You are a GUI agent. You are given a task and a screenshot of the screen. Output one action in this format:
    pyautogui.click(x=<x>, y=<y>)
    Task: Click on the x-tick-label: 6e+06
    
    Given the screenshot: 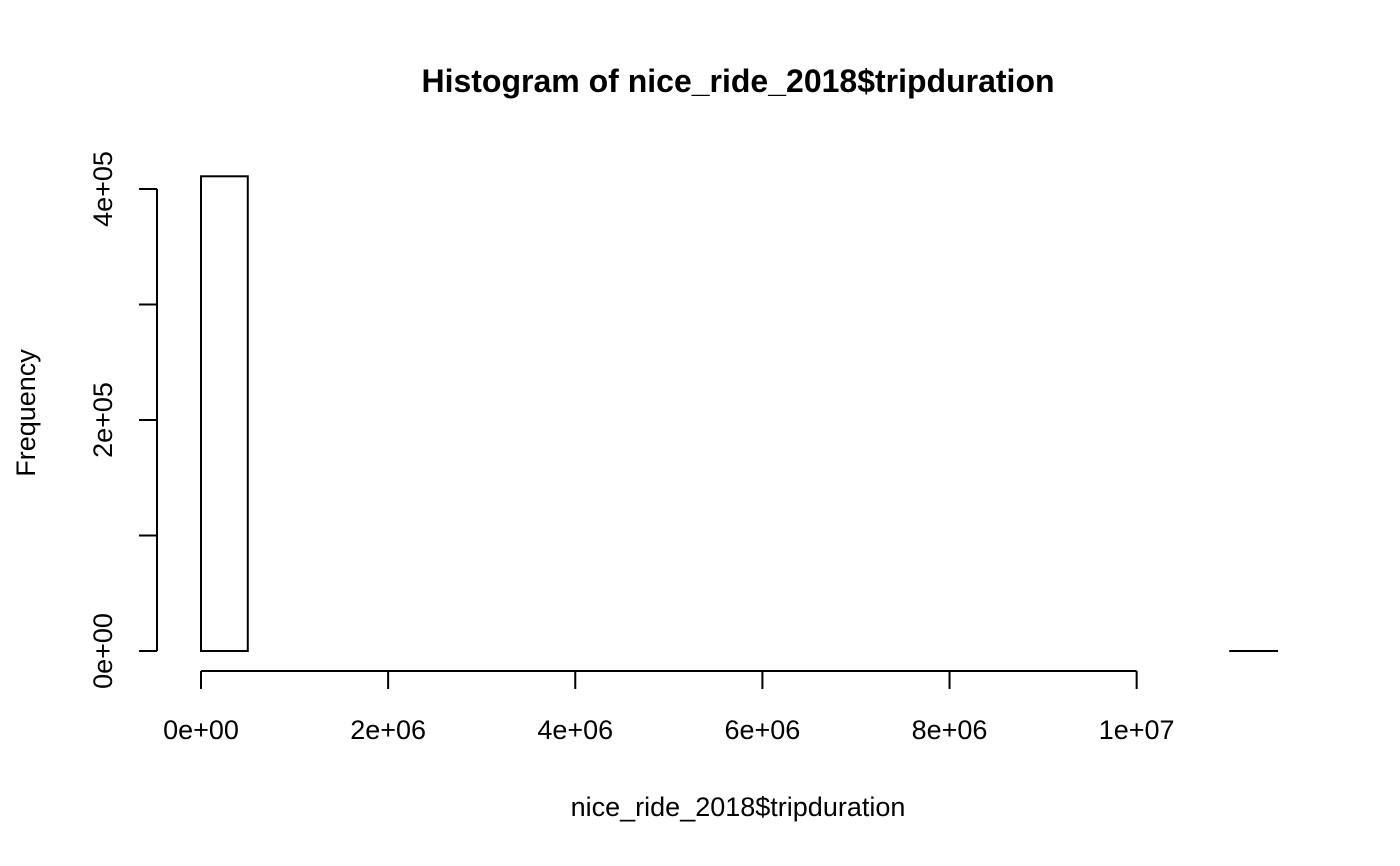 What is the action you would take?
    pyautogui.click(x=762, y=730)
    